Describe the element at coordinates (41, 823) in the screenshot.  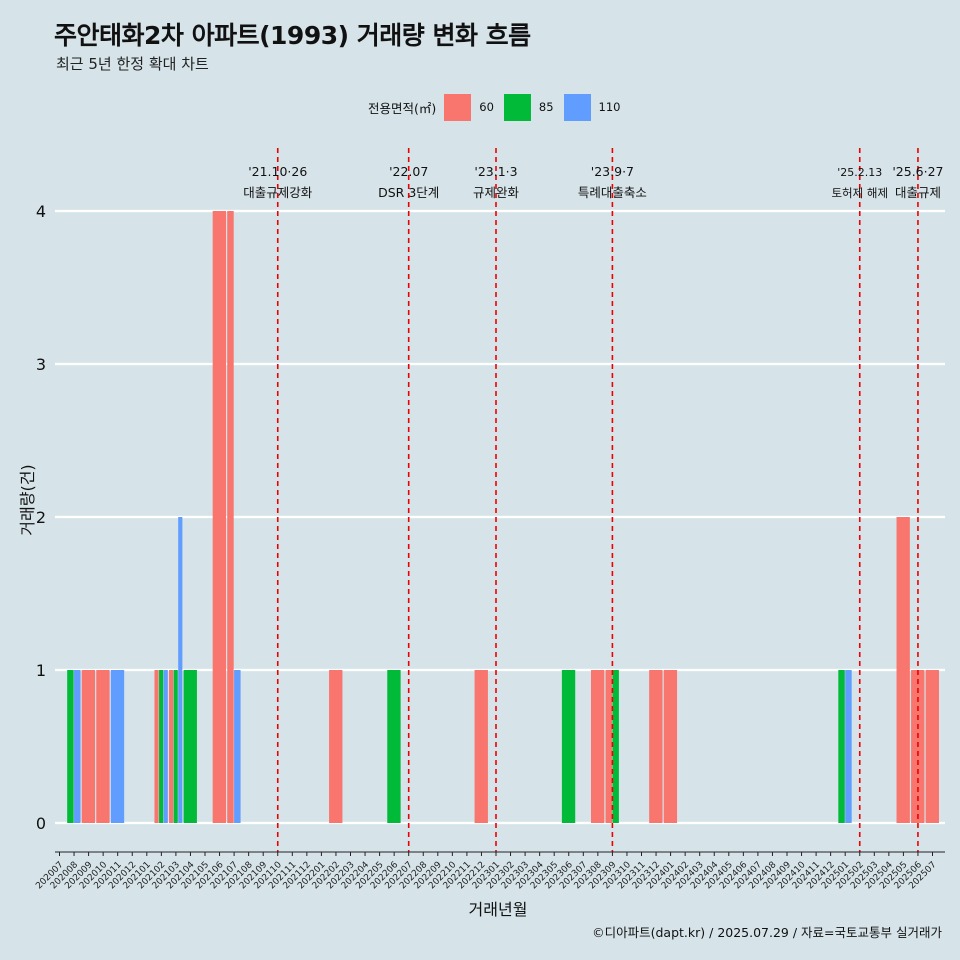
I see `y-tick-label: 0` at that location.